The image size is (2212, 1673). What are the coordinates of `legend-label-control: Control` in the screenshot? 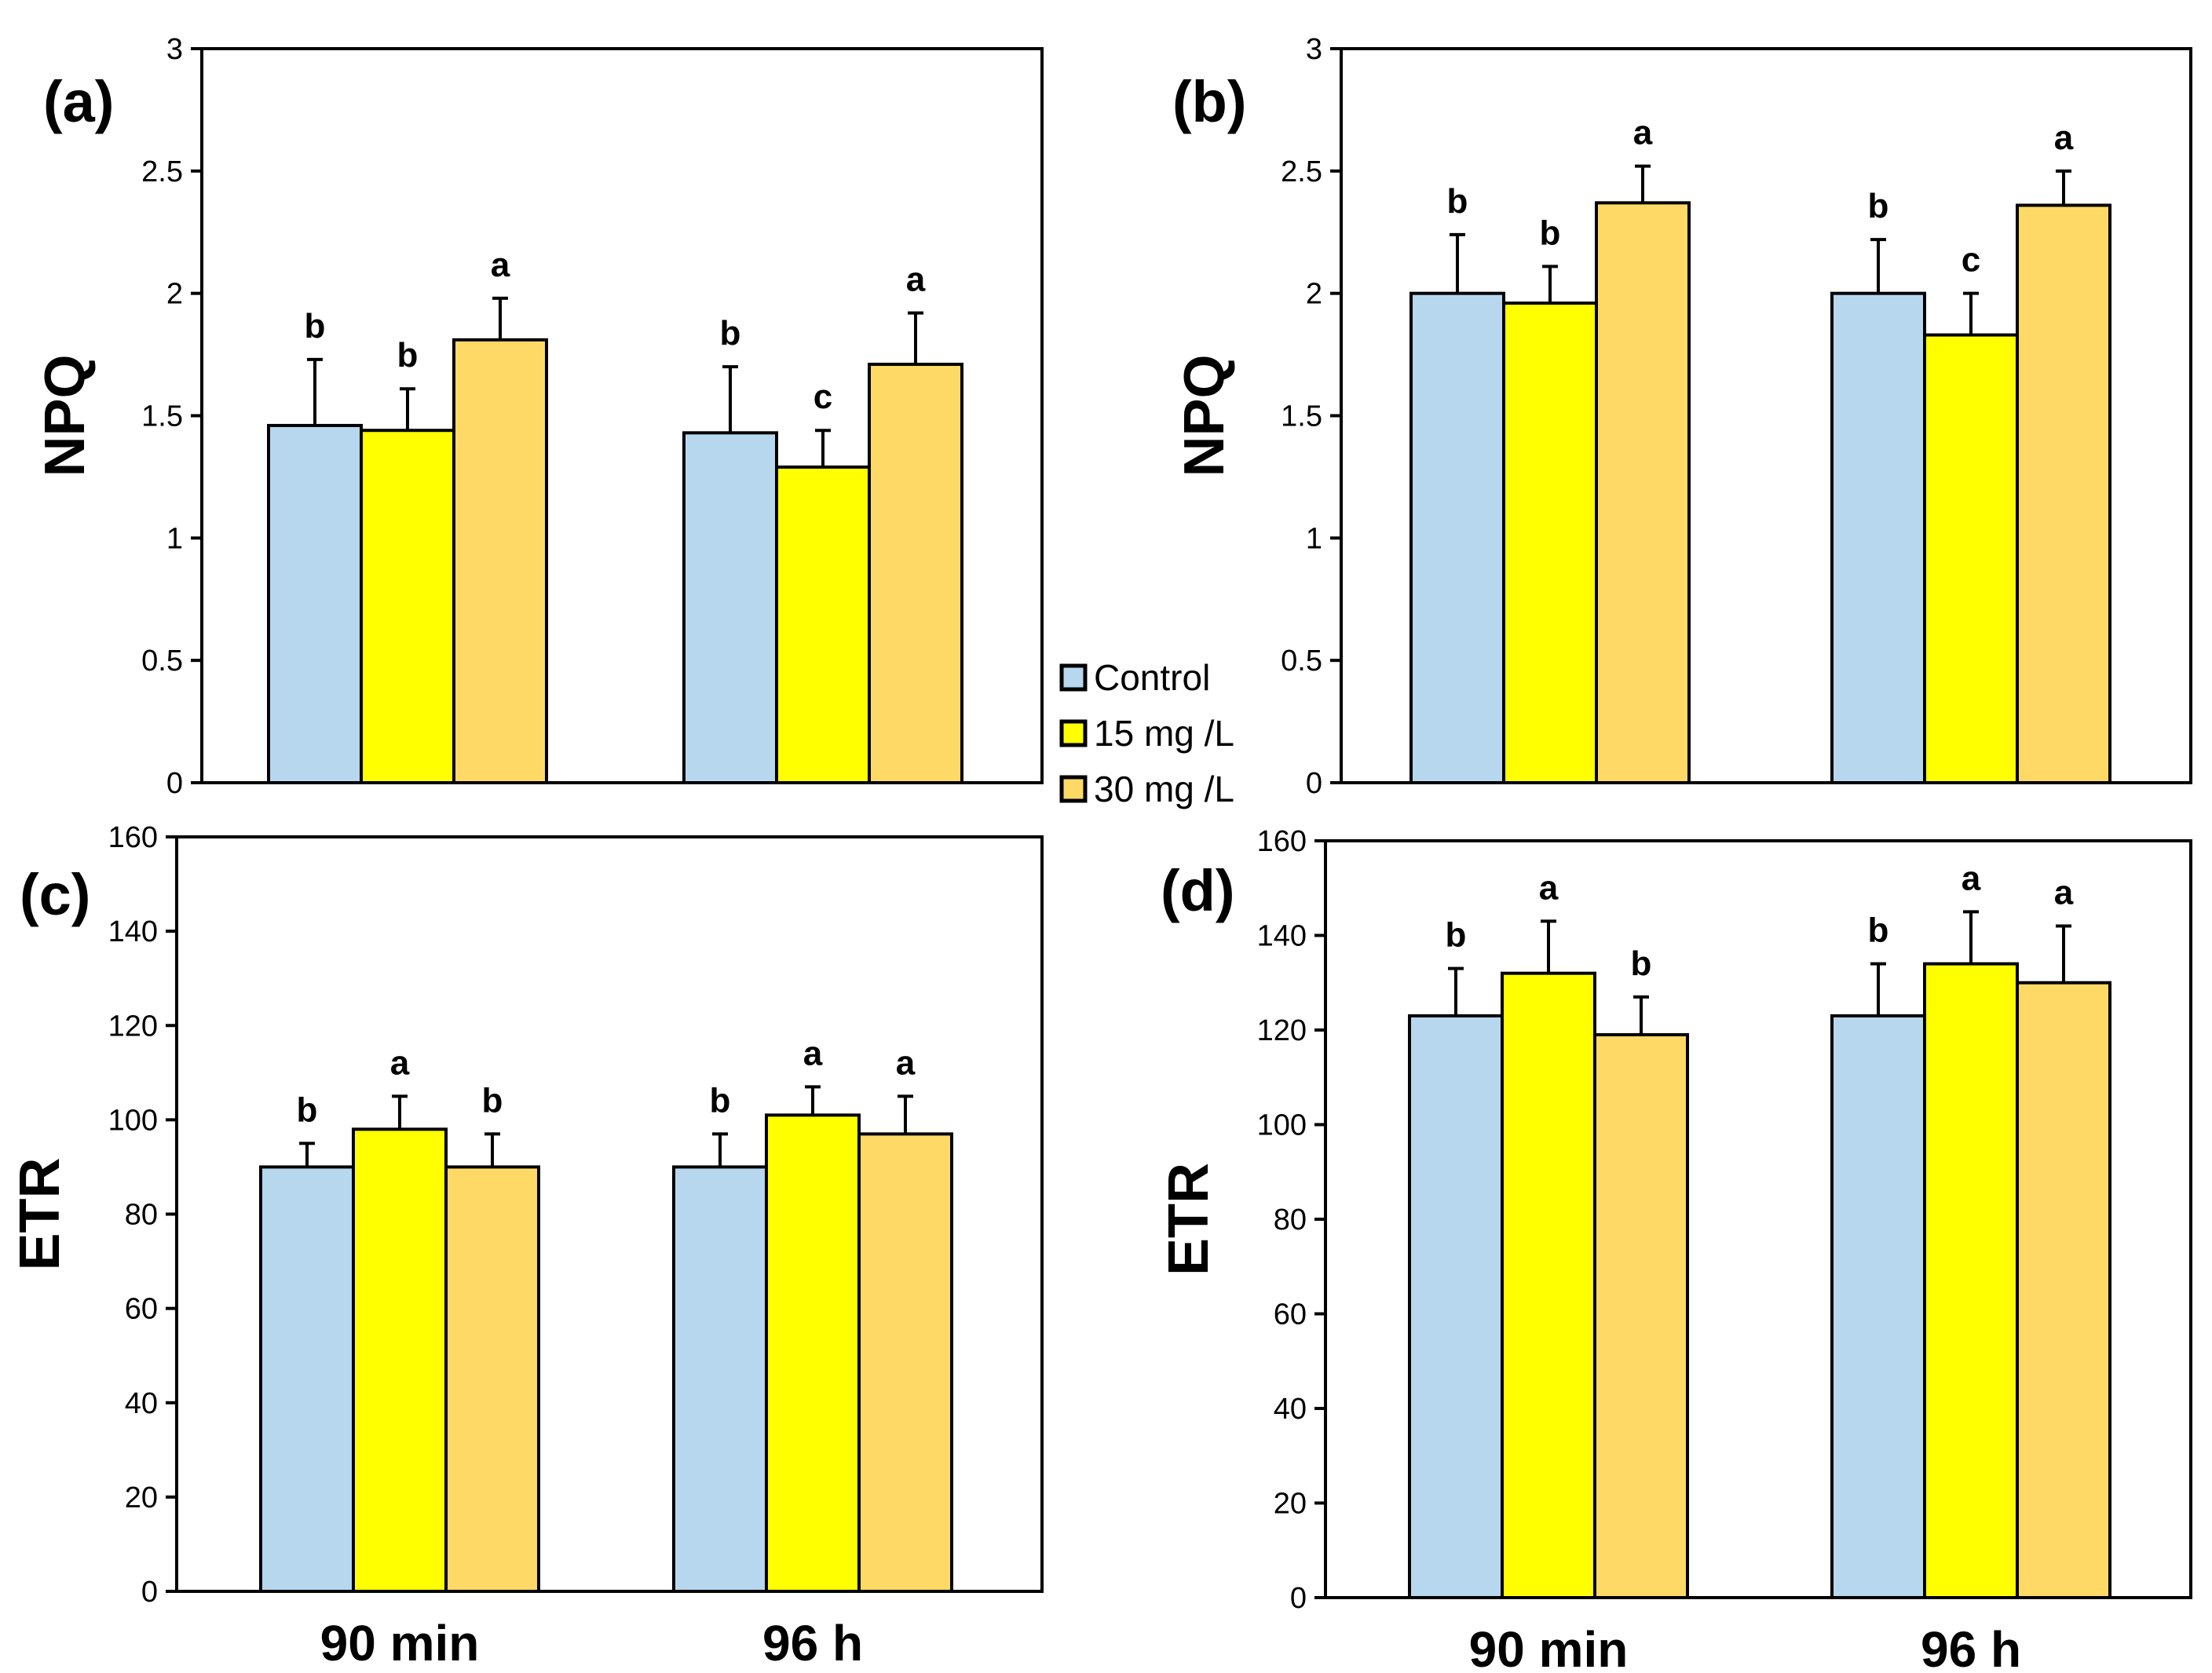 It's located at (1152, 677).